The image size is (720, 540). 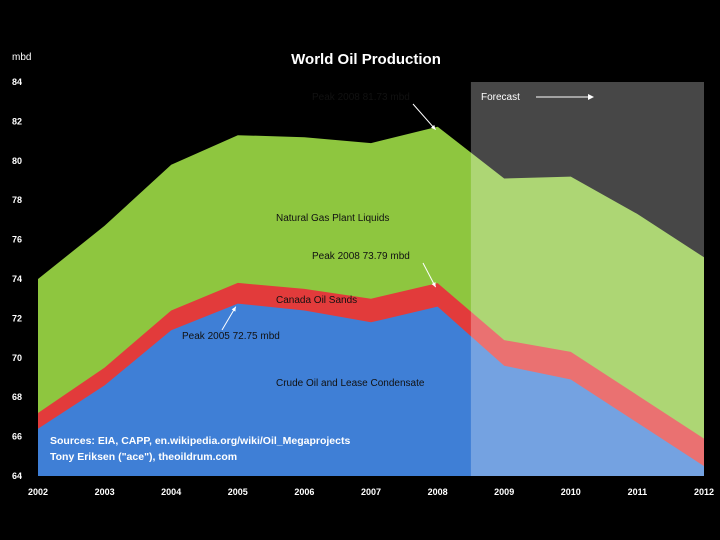 I want to click on y-tick-label: 74, so click(x=17, y=279).